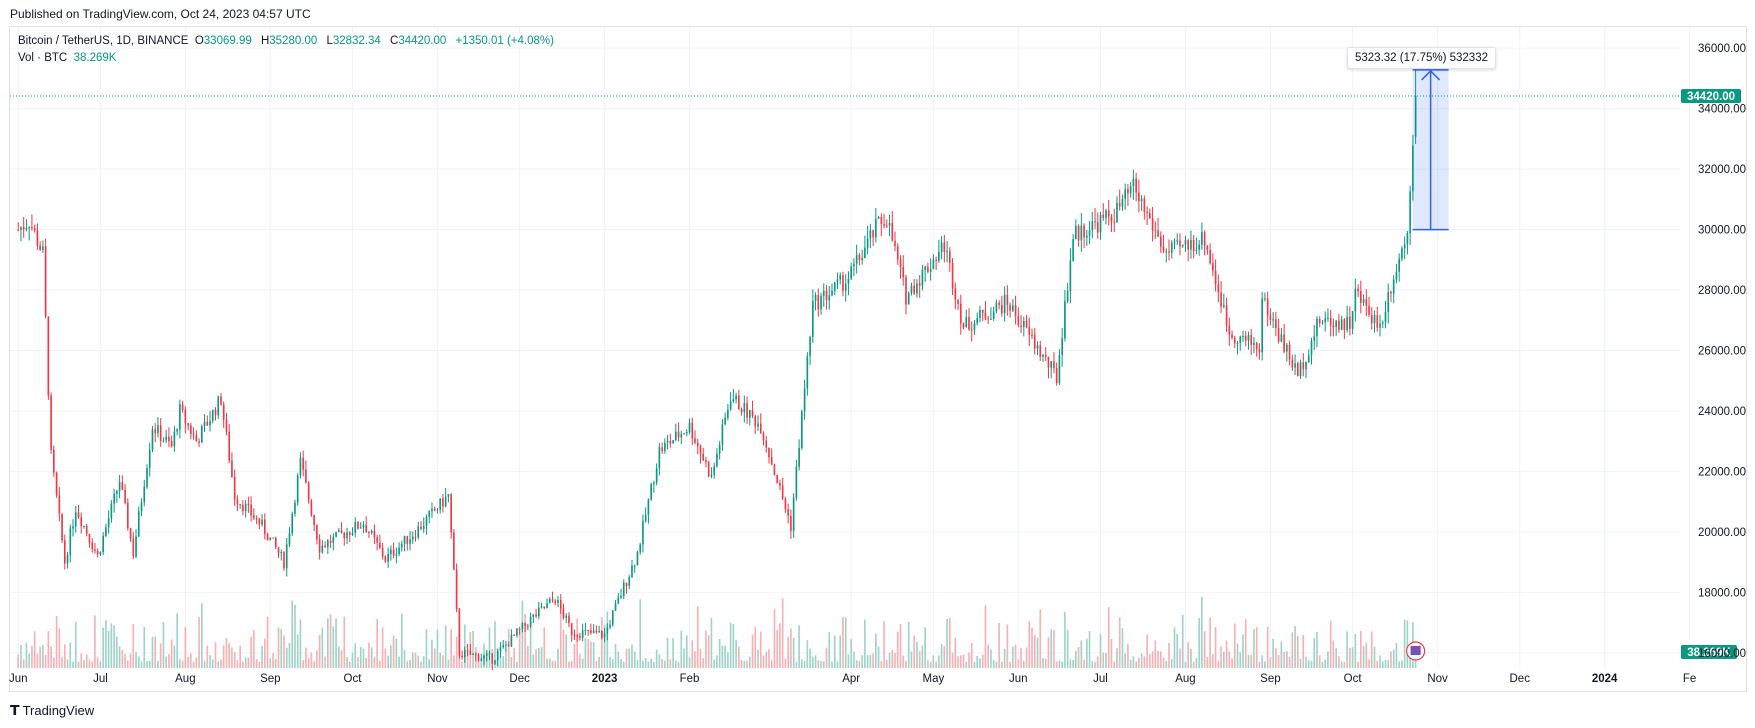 The width and height of the screenshot is (1755, 728). What do you see at coordinates (934, 679) in the screenshot?
I see `time-tick-label: May` at bounding box center [934, 679].